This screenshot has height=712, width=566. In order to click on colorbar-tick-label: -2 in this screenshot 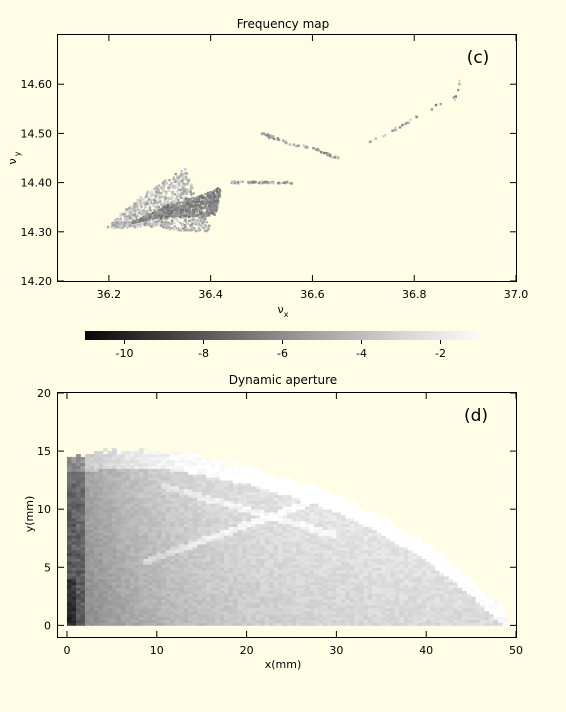, I will do `click(440, 353)`.